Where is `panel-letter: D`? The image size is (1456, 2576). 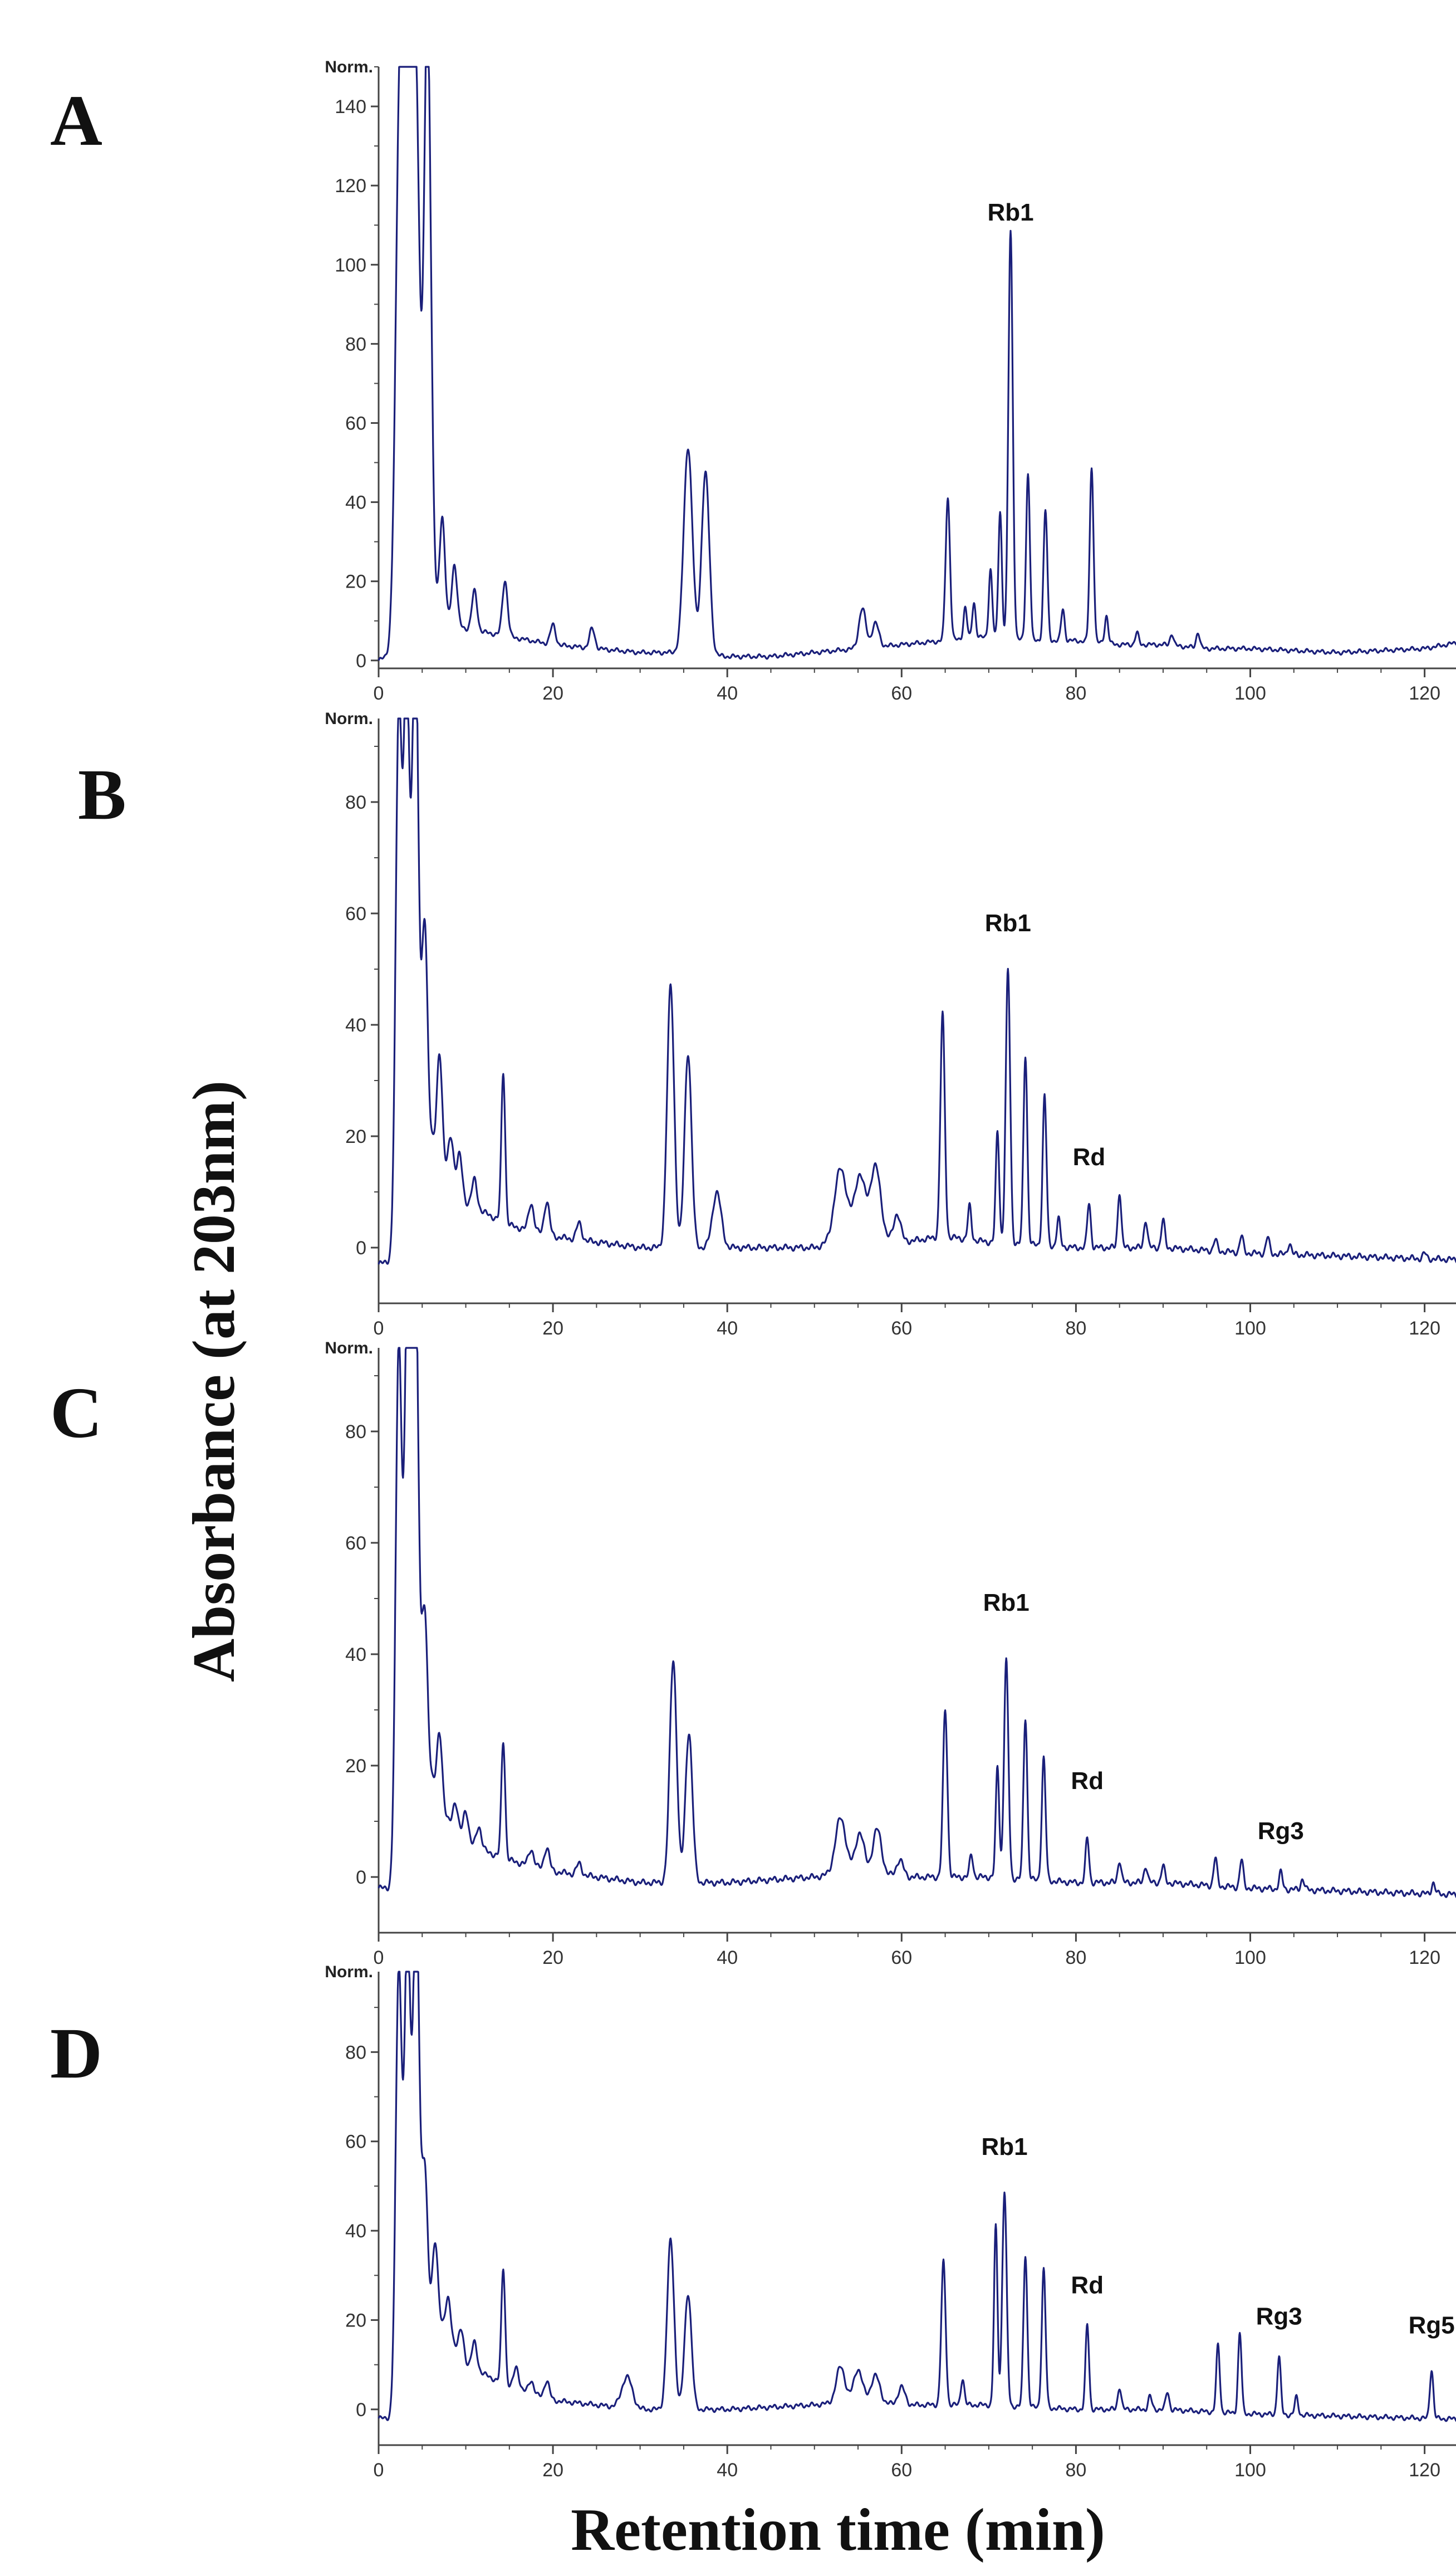
panel-letter: D is located at coordinates (76, 2053).